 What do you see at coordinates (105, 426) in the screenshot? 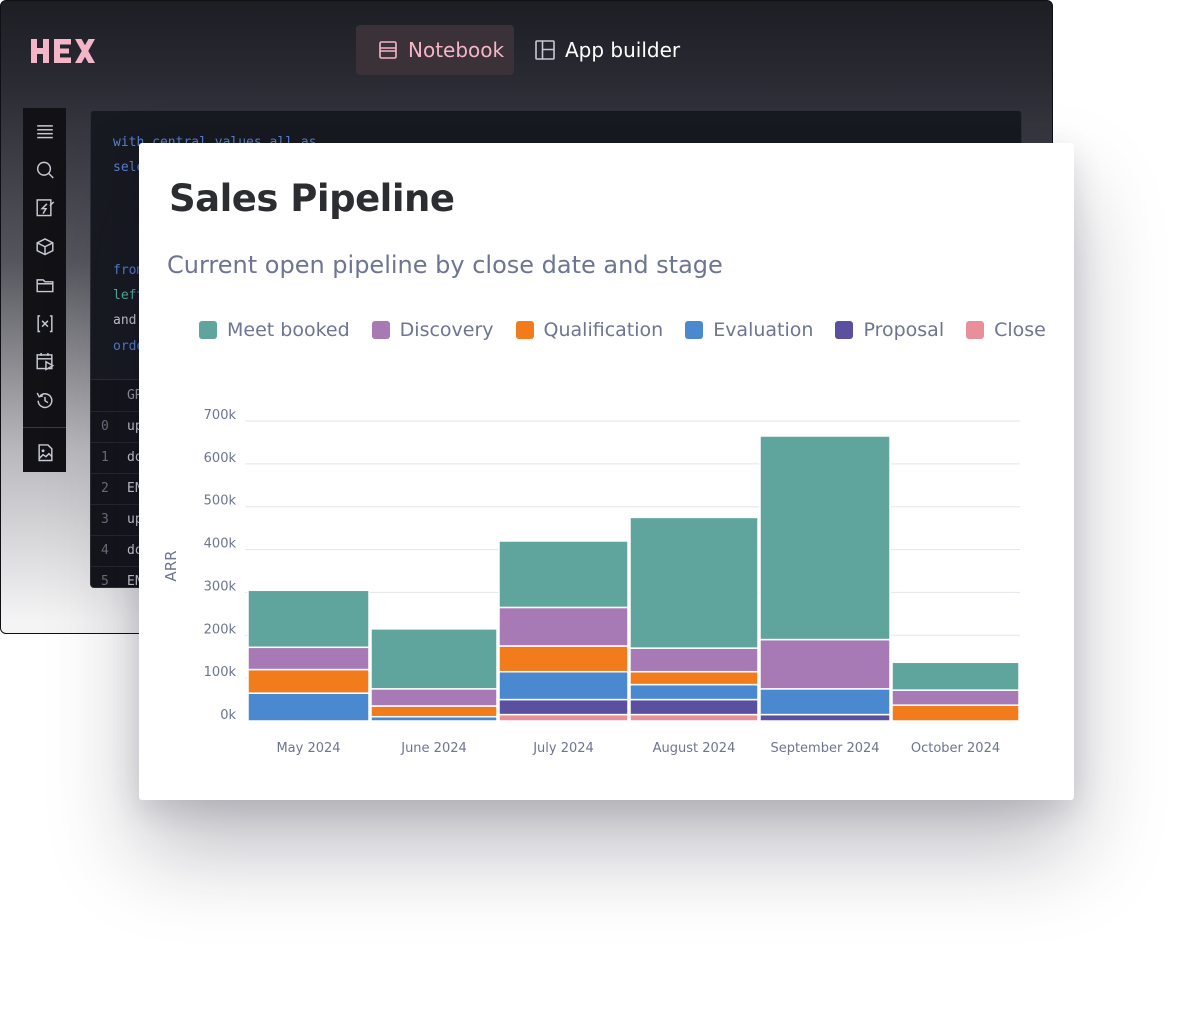
I see `row-index: 0` at bounding box center [105, 426].